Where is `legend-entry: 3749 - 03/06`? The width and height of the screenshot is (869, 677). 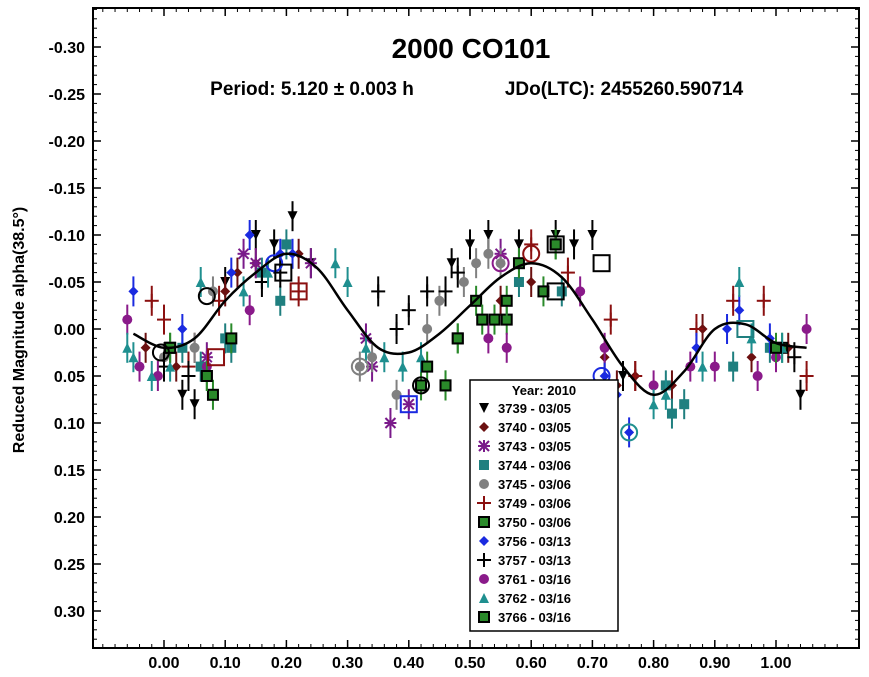
legend-entry: 3749 - 03/06 is located at coordinates (524, 503).